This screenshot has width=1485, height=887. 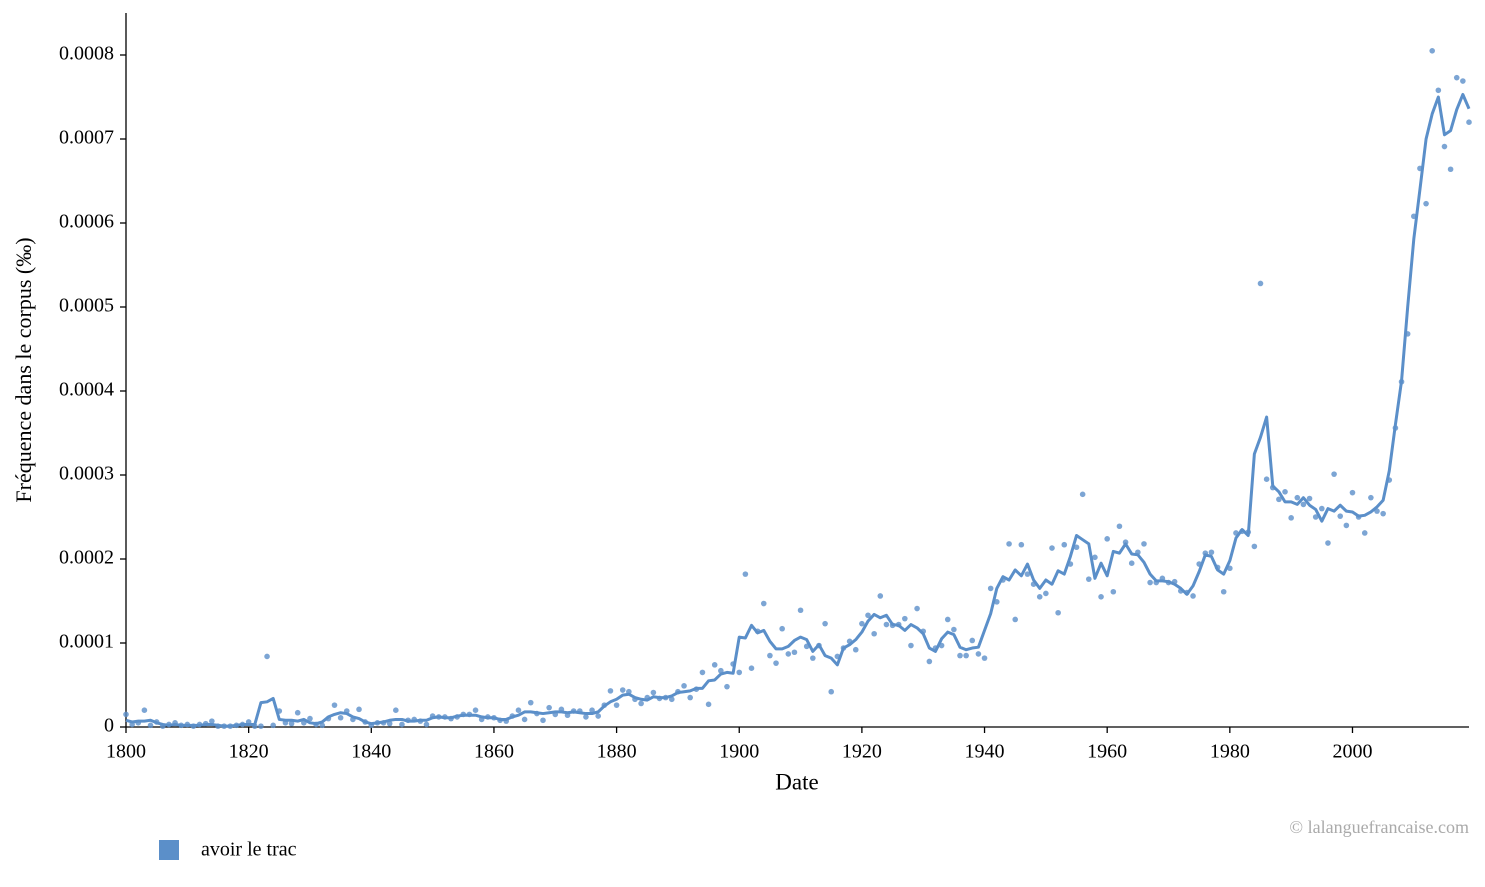 What do you see at coordinates (796, 781) in the screenshot?
I see `x-axis-label: Date` at bounding box center [796, 781].